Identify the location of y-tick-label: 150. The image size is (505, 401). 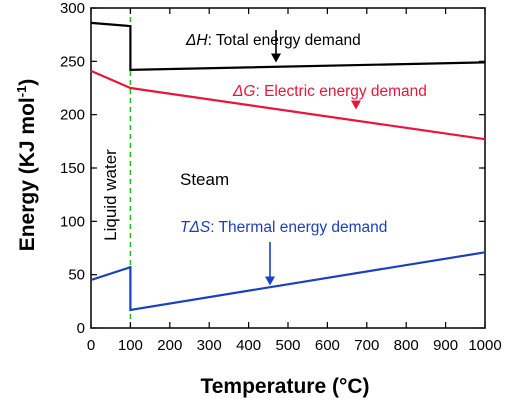
(72, 168).